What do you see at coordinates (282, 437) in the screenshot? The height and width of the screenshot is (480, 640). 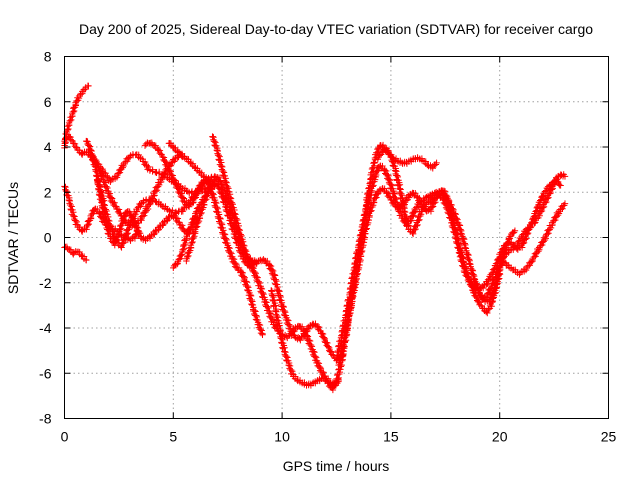 I see `x-tick-label: 10` at bounding box center [282, 437].